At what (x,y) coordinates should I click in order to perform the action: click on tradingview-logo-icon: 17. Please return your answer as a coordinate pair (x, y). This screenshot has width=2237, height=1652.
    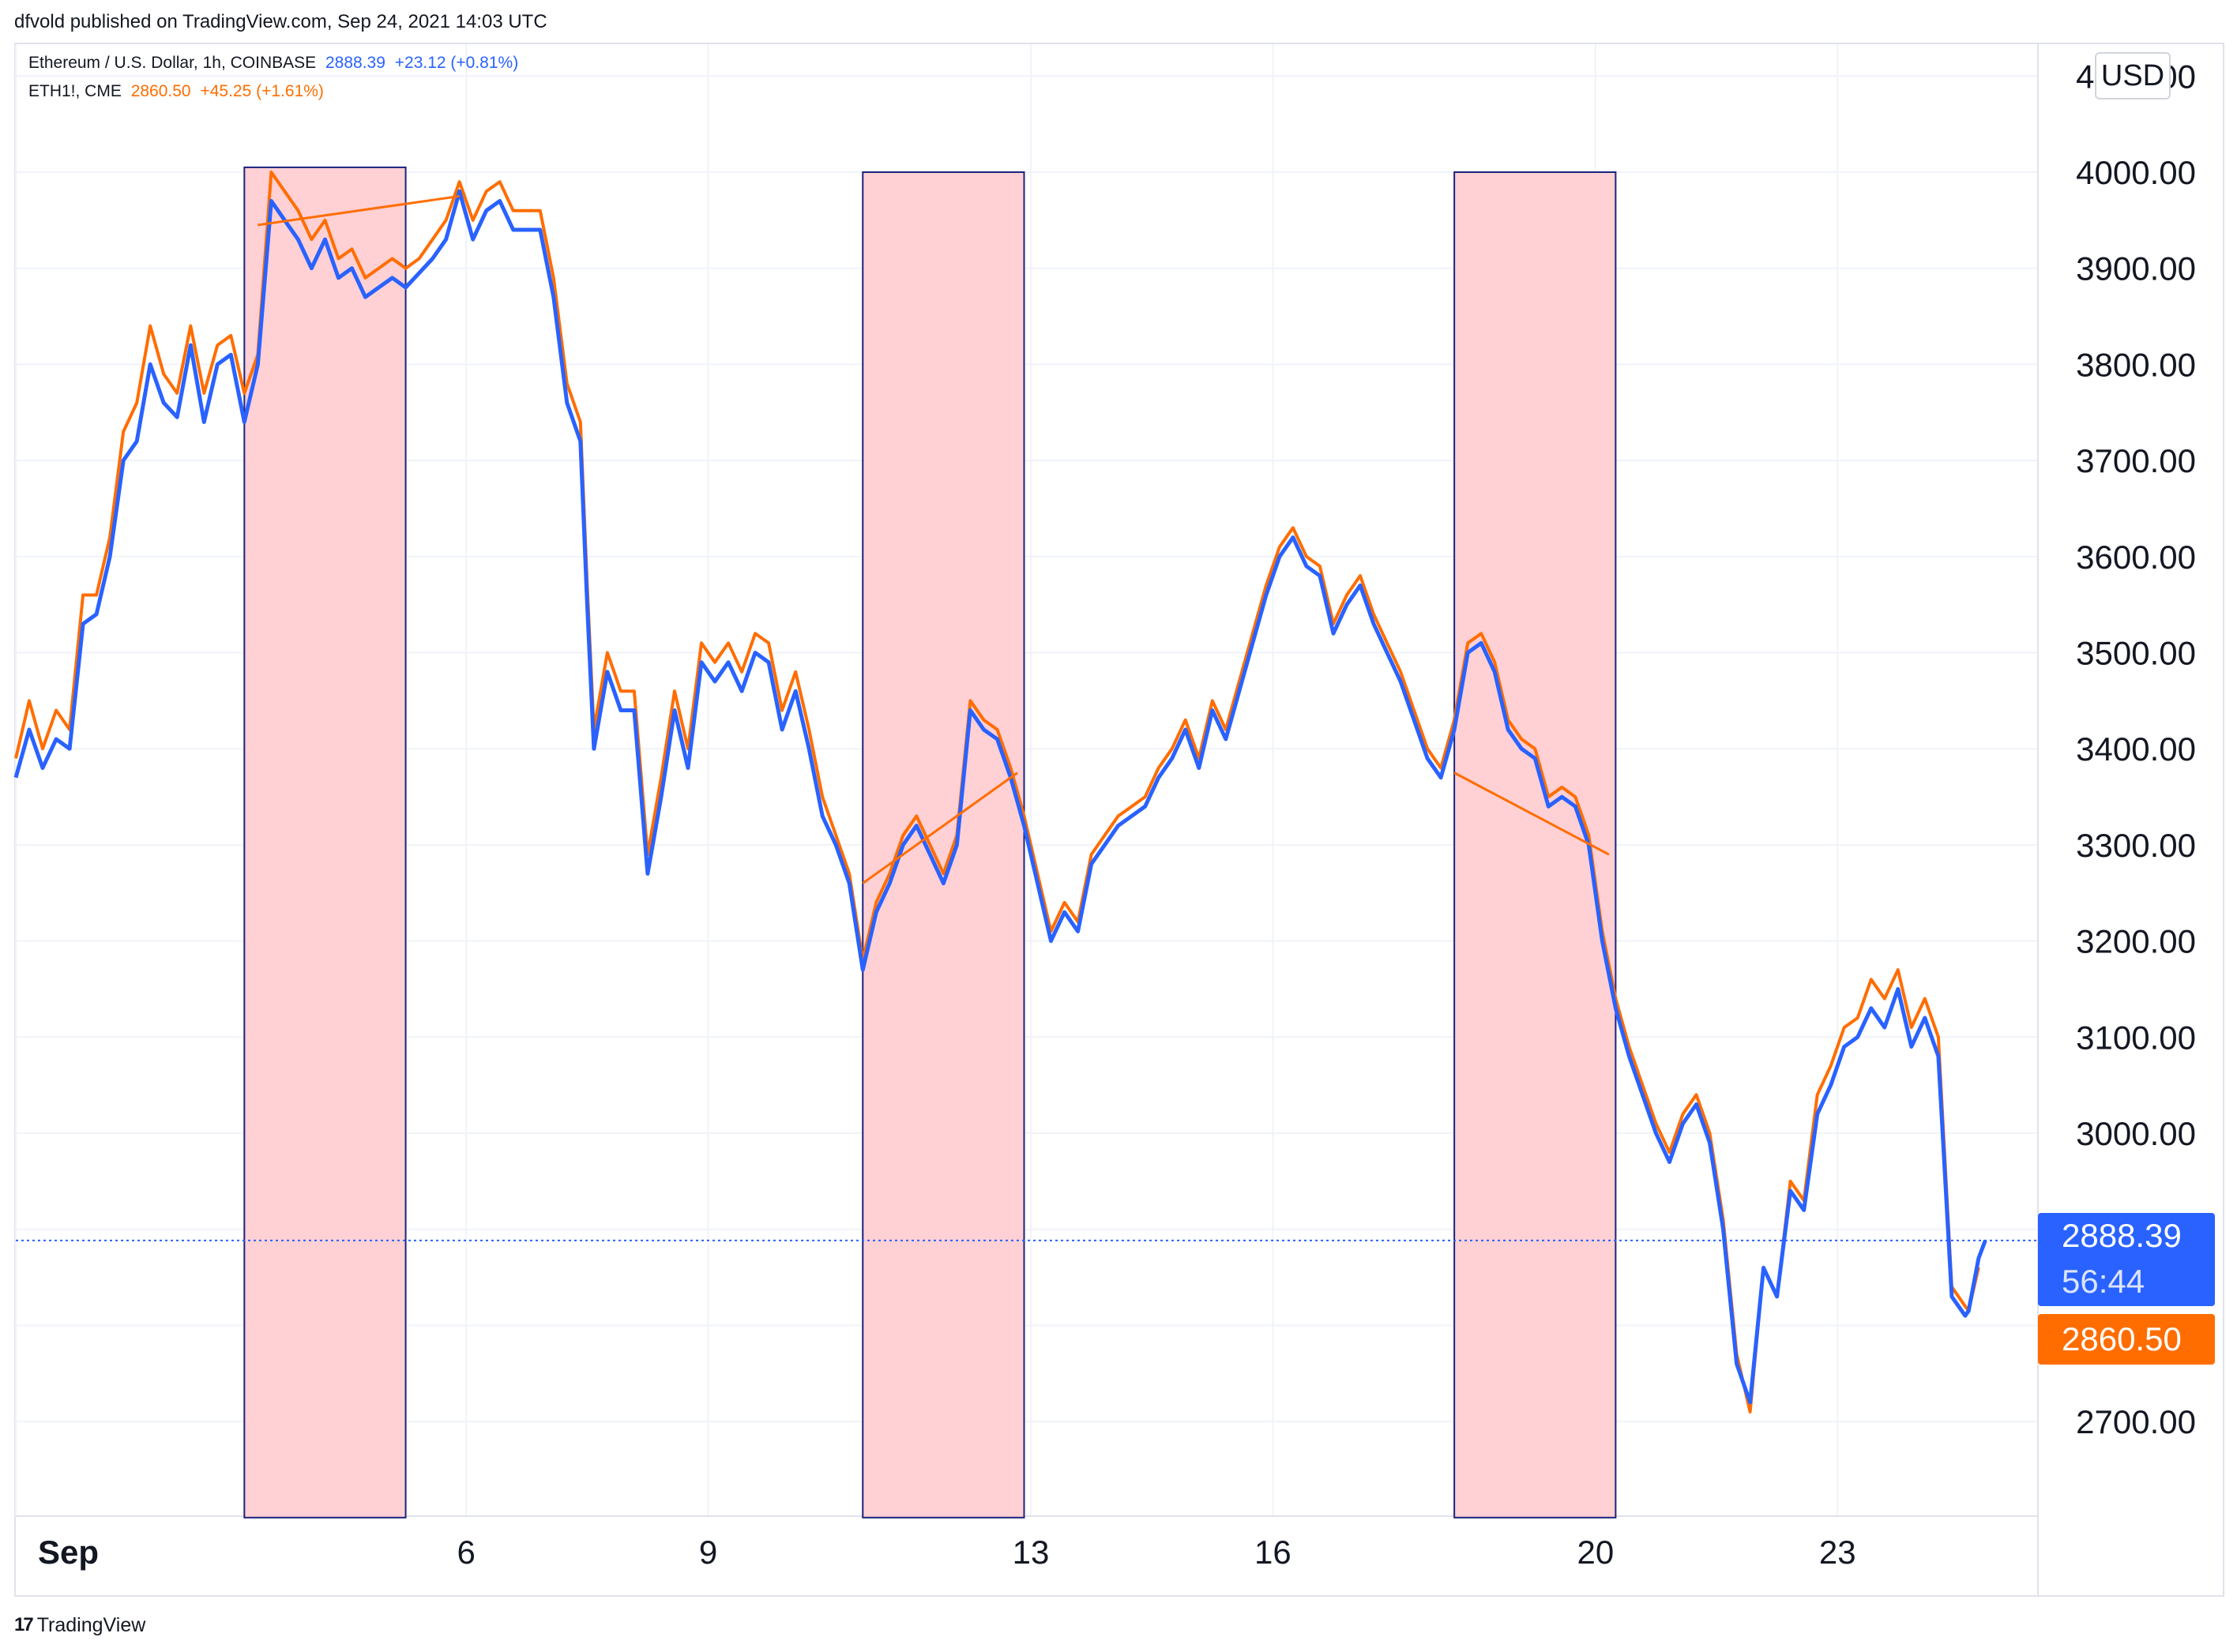
    Looking at the image, I should click on (24, 1624).